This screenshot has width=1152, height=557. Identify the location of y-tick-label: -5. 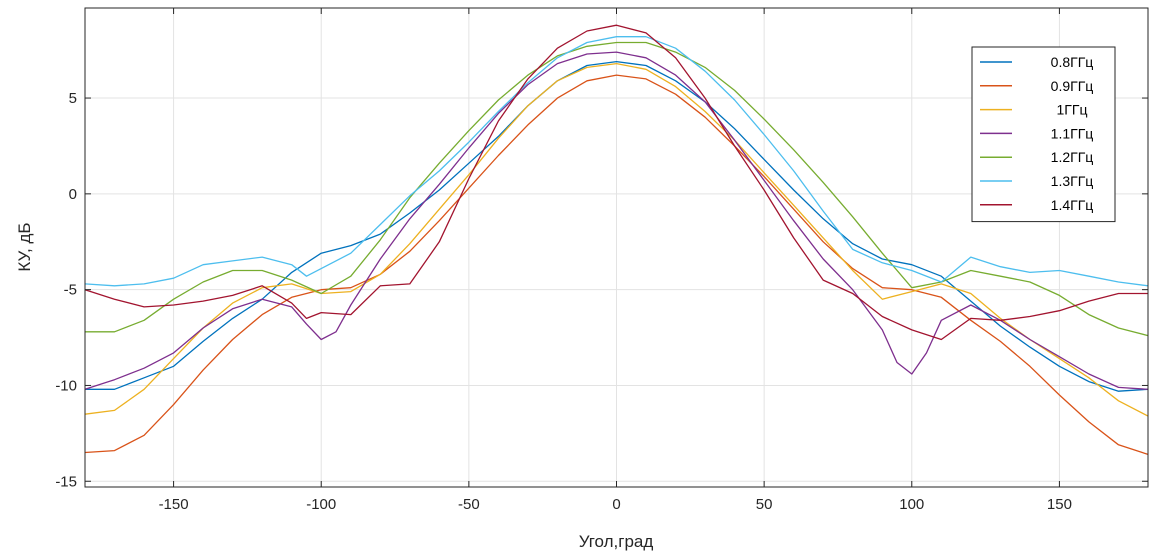
(70, 290).